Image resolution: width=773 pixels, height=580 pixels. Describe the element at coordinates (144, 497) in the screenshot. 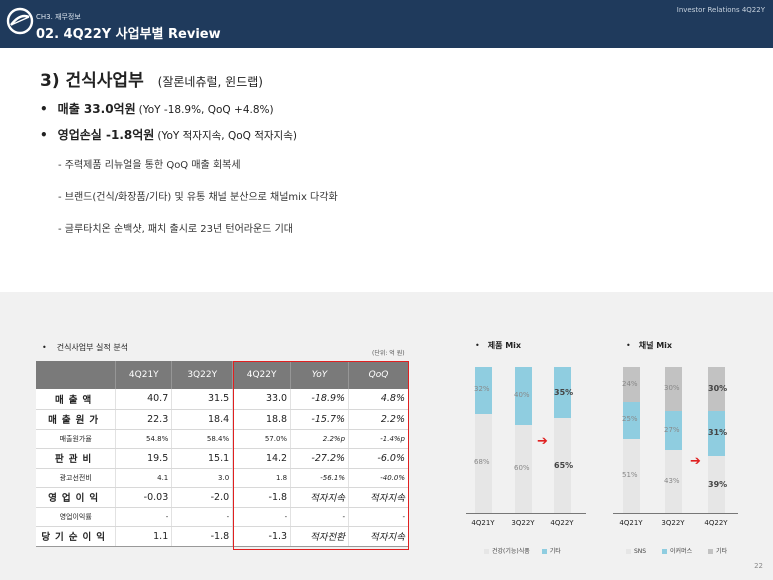

I see `table-cell: -0.03` at that location.